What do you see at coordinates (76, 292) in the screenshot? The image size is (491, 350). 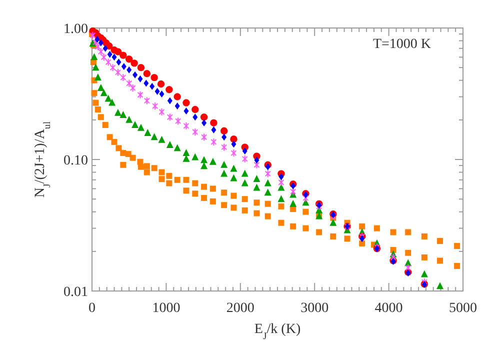 I see `y-tick-label: 0.01` at bounding box center [76, 292].